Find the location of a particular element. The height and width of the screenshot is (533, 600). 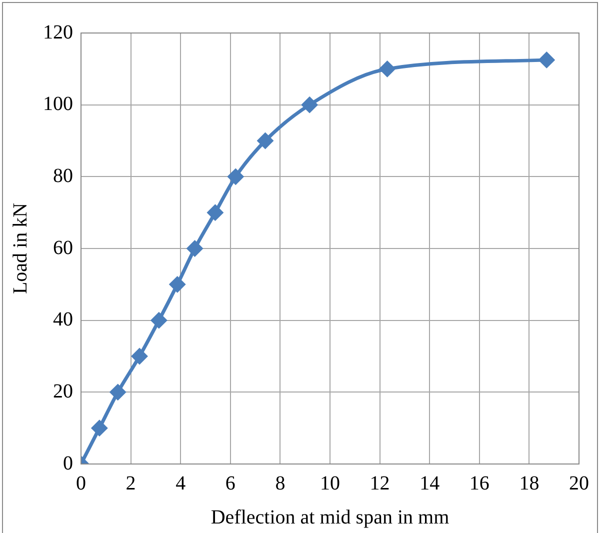

y-axis-title: Load in kN is located at coordinates (20, 248).